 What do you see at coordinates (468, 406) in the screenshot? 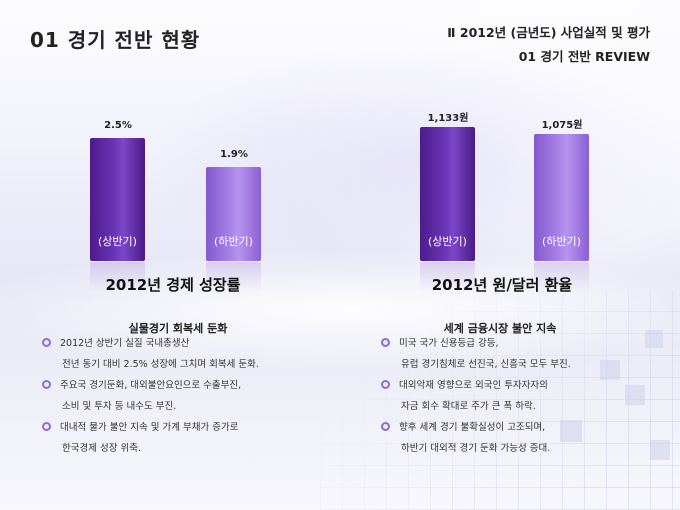
I see `list-item-continuation: 자금 회수 확대로 주가 큰 폭 하락.` at bounding box center [468, 406].